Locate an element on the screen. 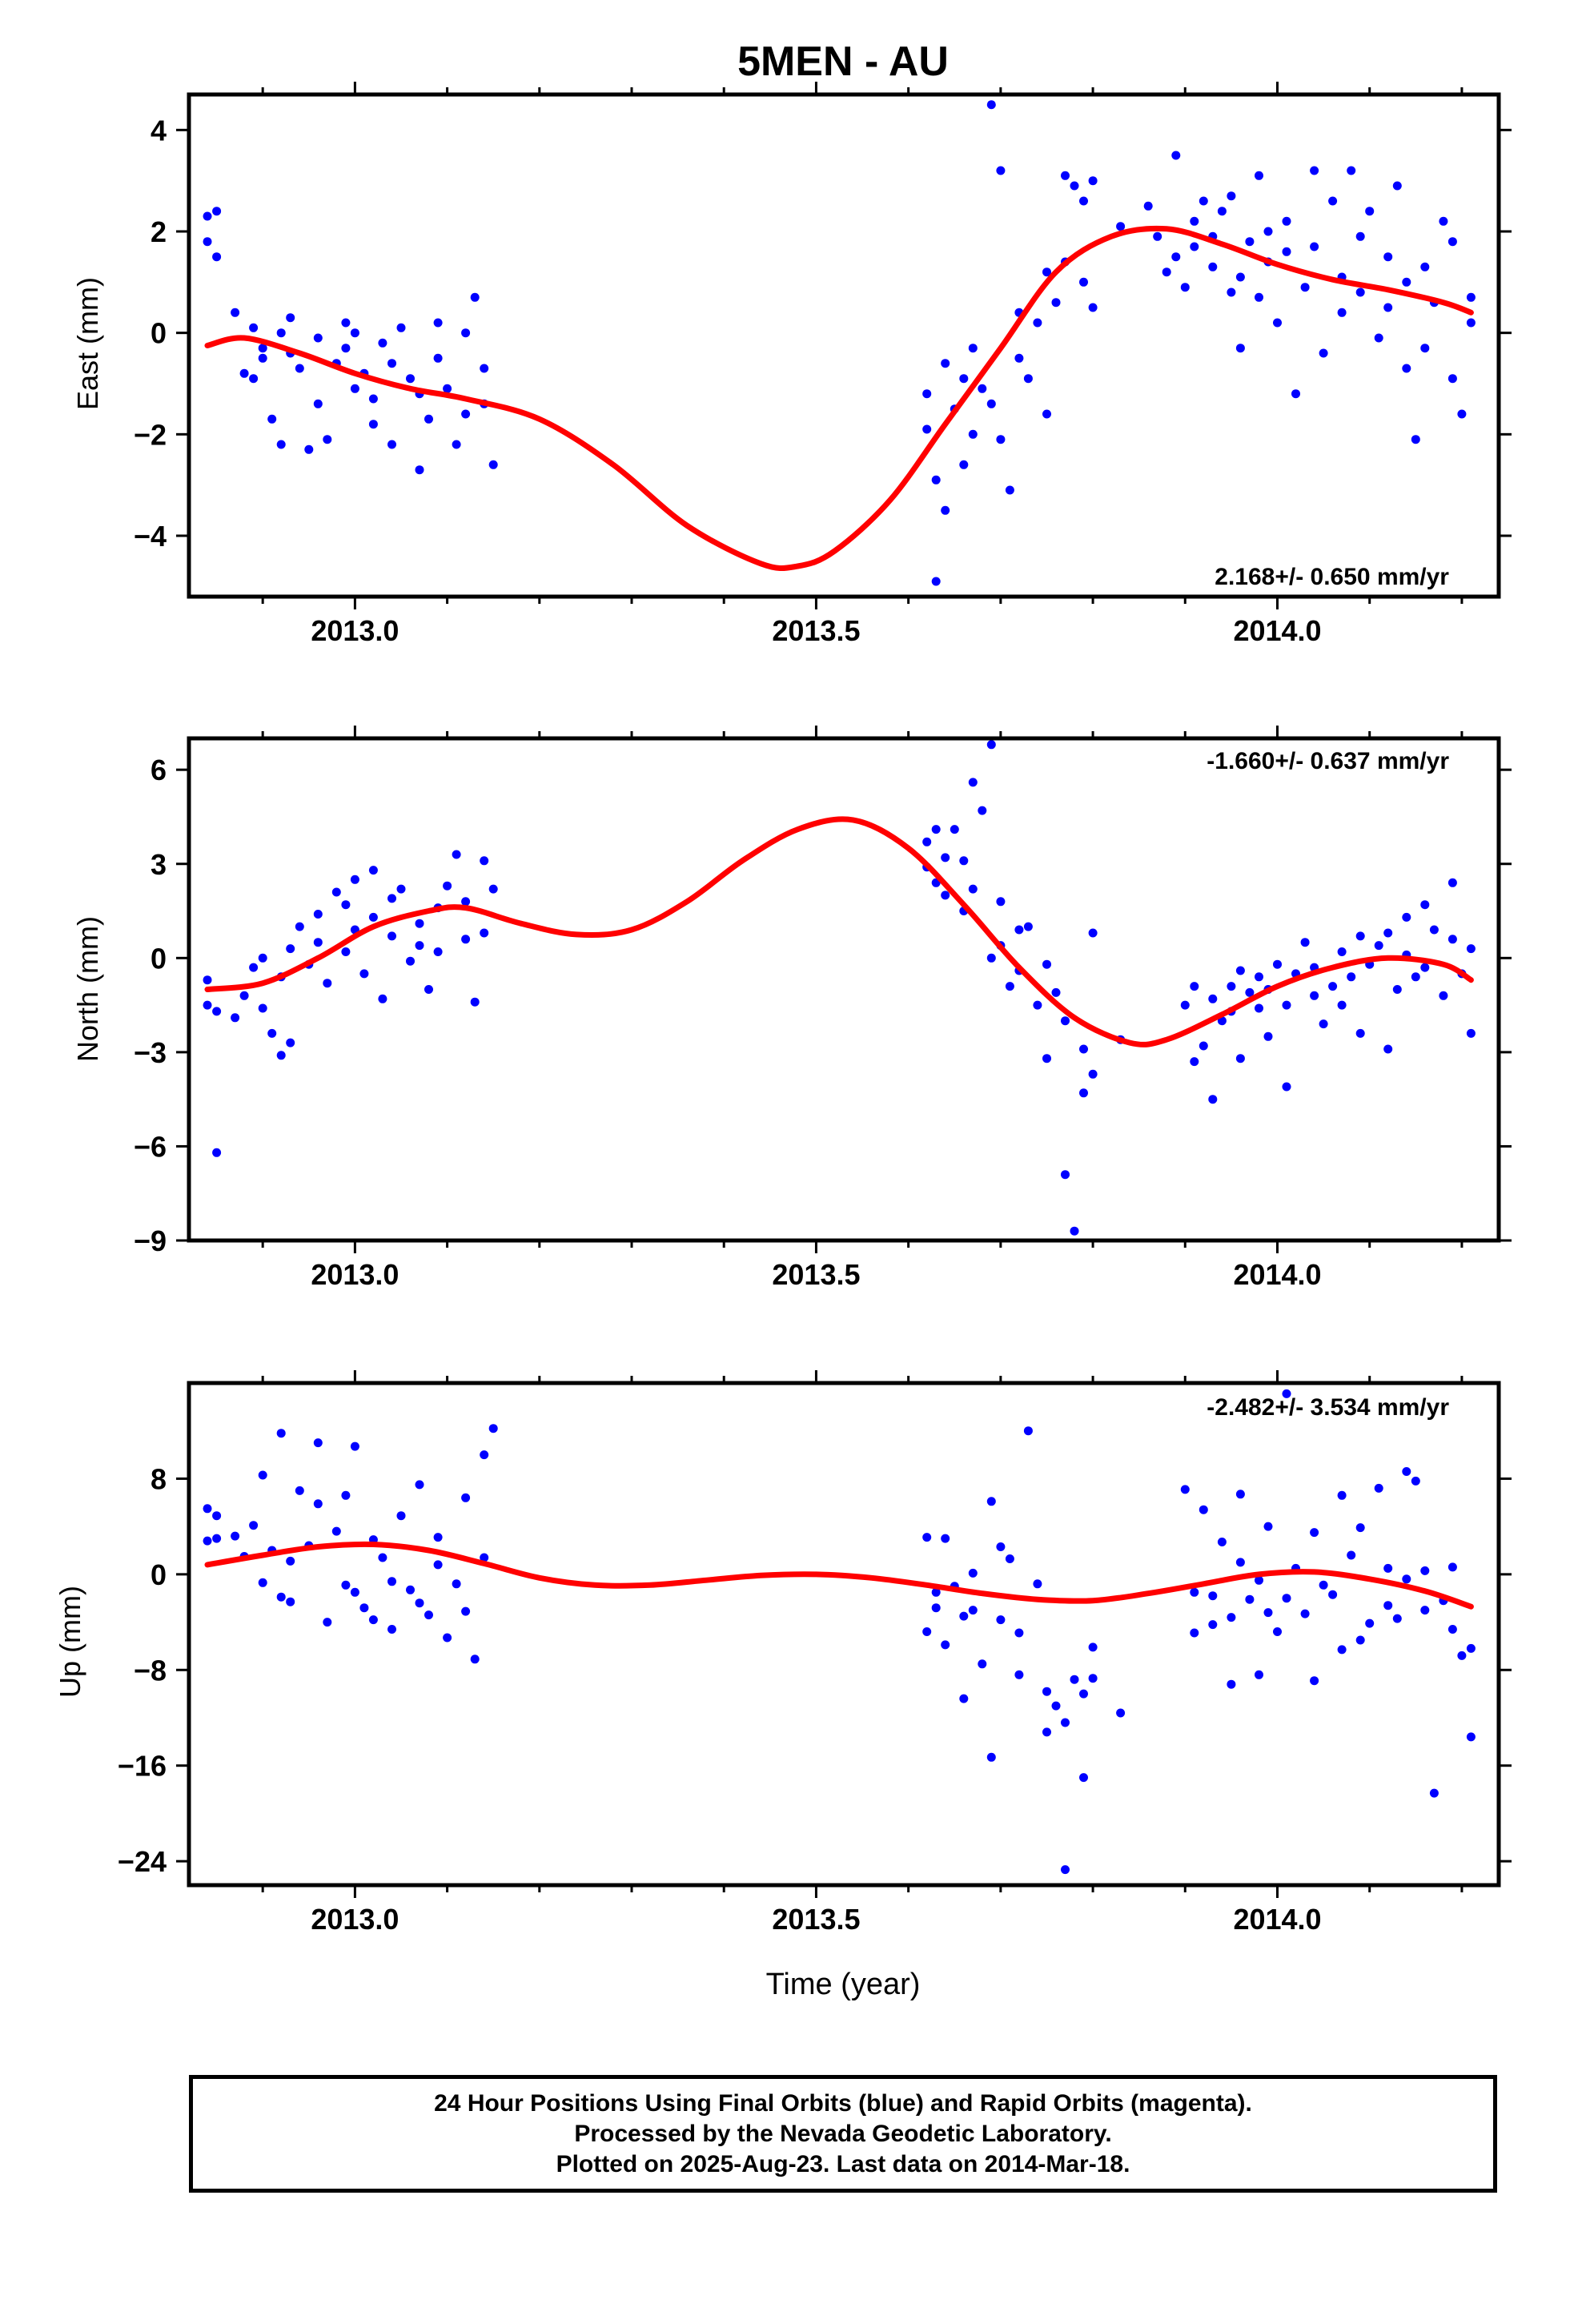 The width and height of the screenshot is (1582, 2324). north-ytick-label: −3 is located at coordinates (151, 1052).